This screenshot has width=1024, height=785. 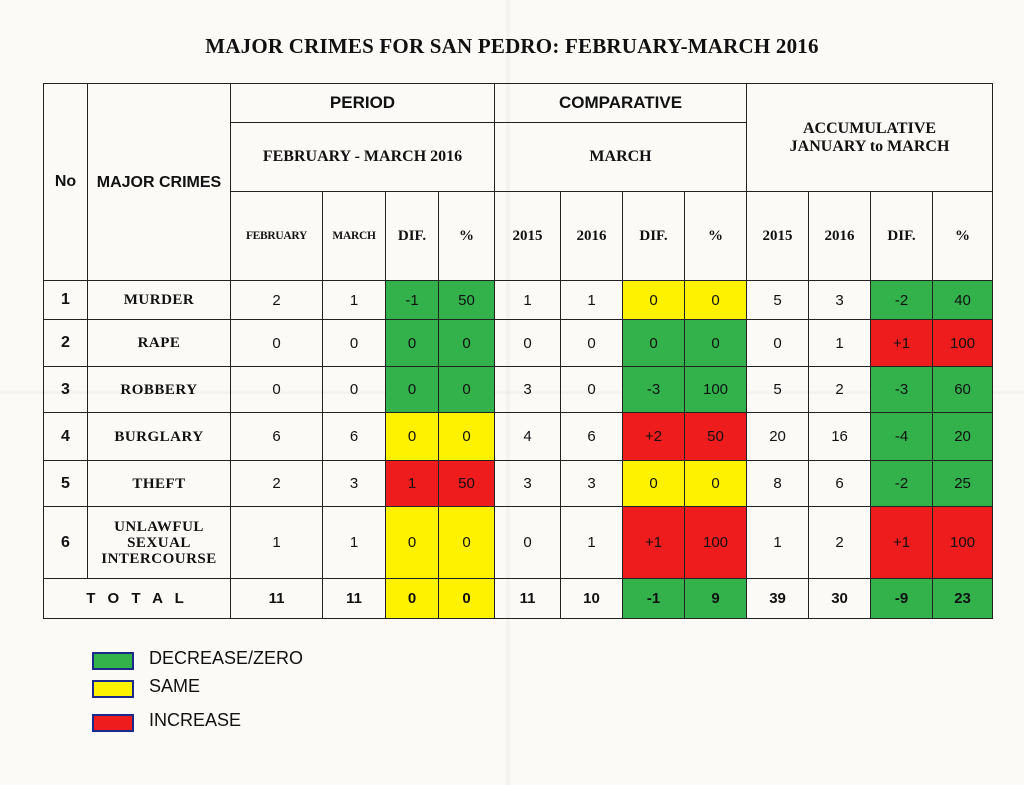 What do you see at coordinates (226, 658) in the screenshot?
I see `legend-label: DECREASE/ZERO` at bounding box center [226, 658].